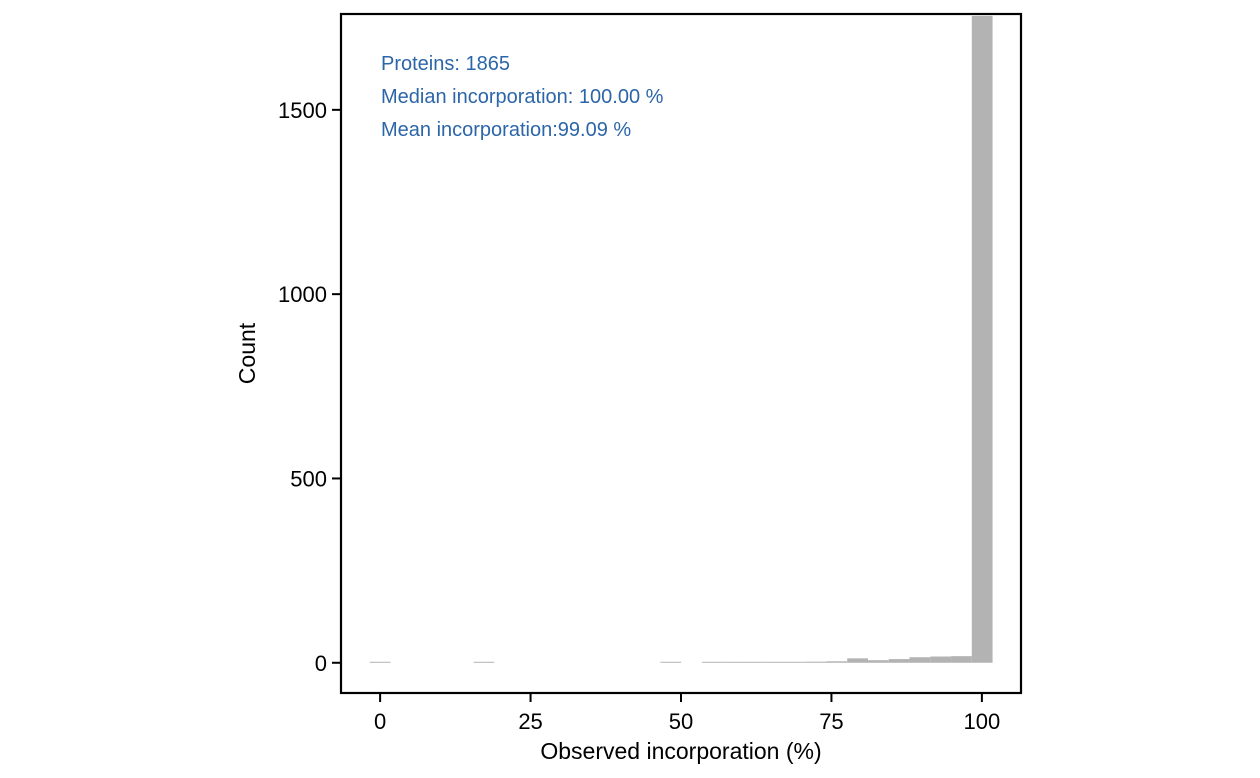 The image size is (1260, 778). I want to click on x-tick-label: 100, so click(982, 721).